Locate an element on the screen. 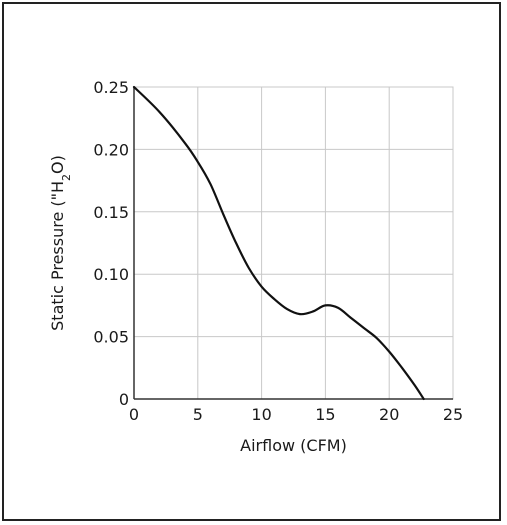  y-tick-labels: 0 0.05 0.10 0.15 0.20 0.25 is located at coordinates (111, 243).